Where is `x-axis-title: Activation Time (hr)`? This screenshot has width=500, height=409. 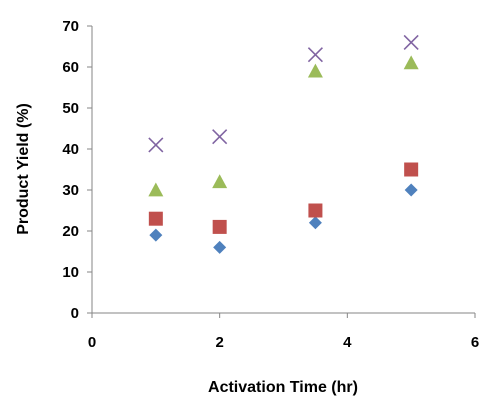
x-axis-title: Activation Time (hr) is located at coordinates (283, 387).